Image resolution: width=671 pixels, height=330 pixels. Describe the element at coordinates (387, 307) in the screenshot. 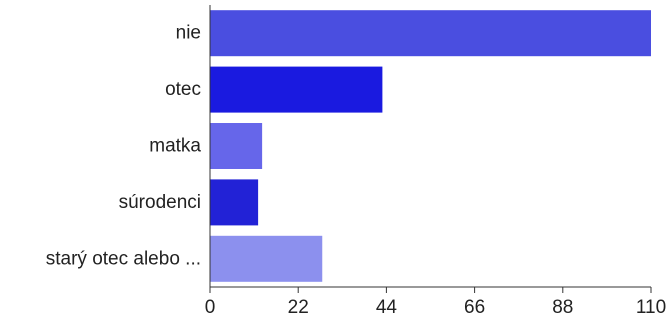

I see `x-tick-label-2: 44` at that location.